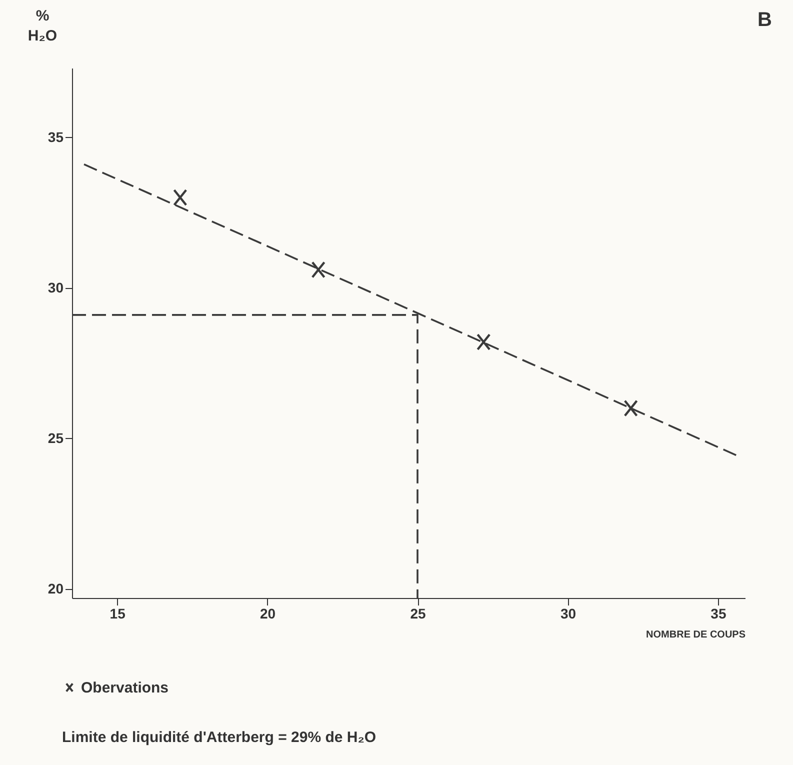 This screenshot has width=793, height=765. What do you see at coordinates (765, 20) in the screenshot?
I see `chart-title: B` at bounding box center [765, 20].